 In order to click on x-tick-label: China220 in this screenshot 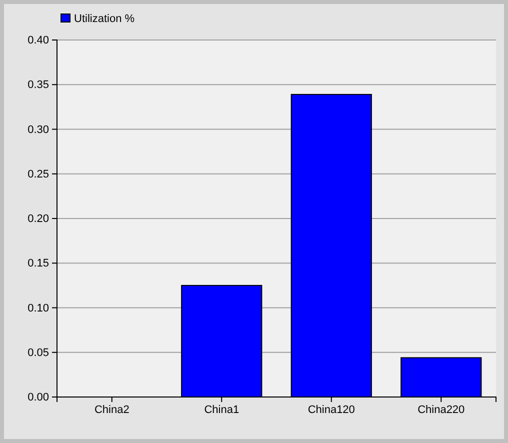, I will do `click(441, 410)`.